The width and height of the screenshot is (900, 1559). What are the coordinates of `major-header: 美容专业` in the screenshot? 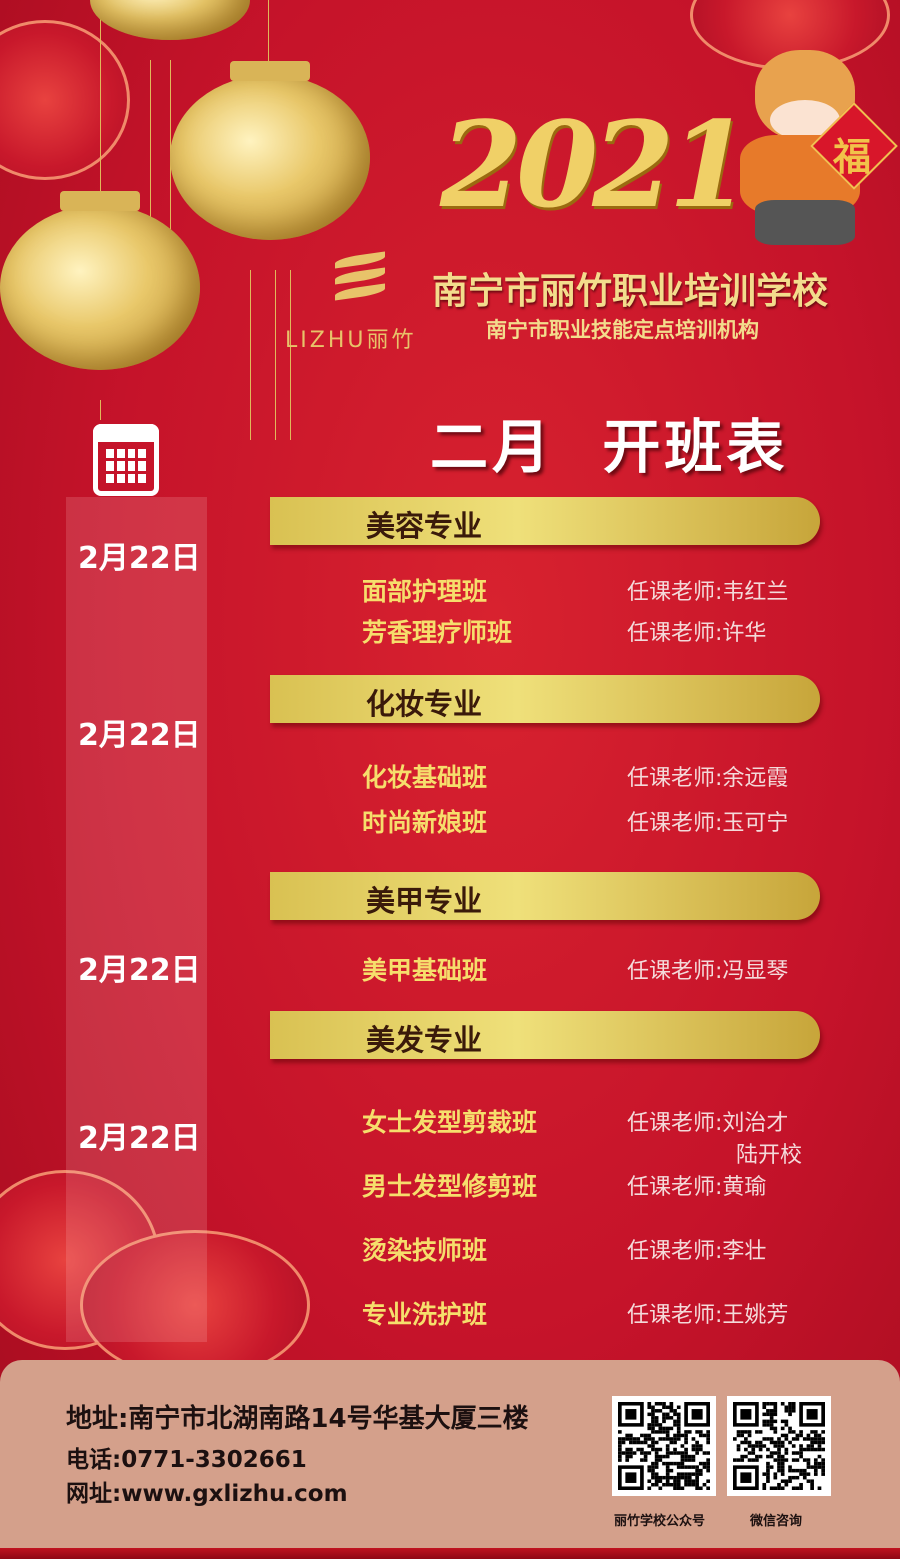 It's located at (545, 521).